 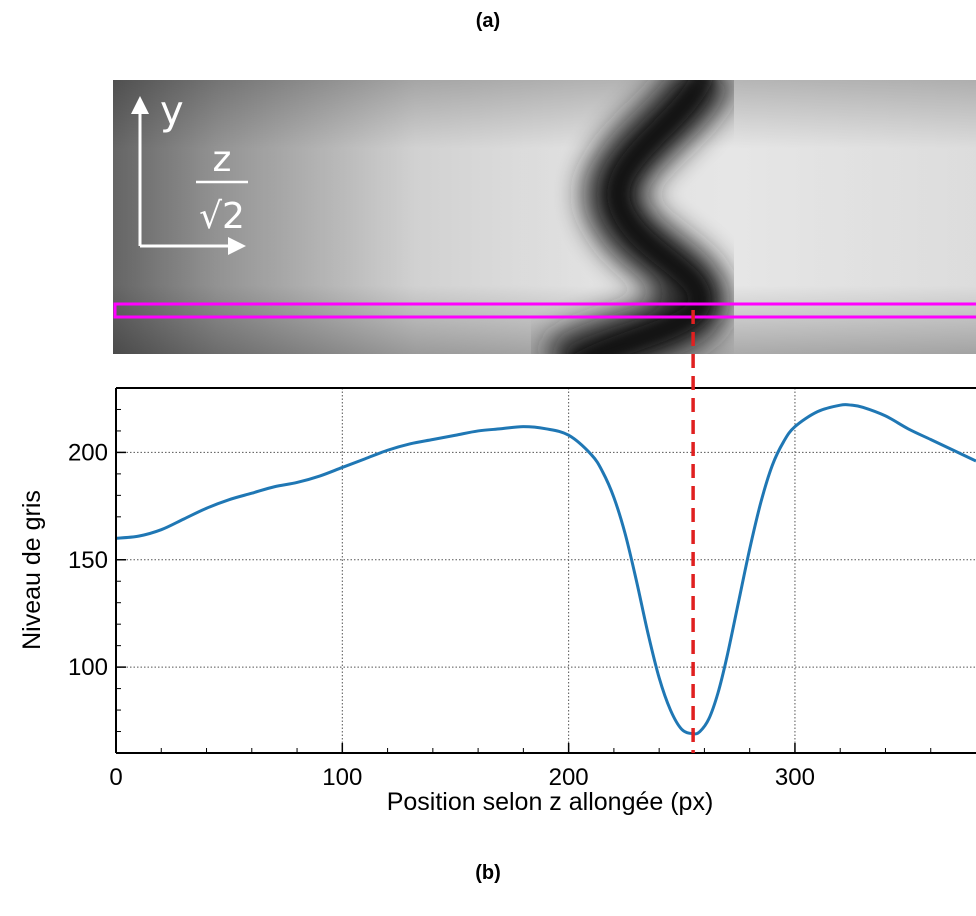 What do you see at coordinates (569, 777) in the screenshot?
I see `x-tick-label: 200` at bounding box center [569, 777].